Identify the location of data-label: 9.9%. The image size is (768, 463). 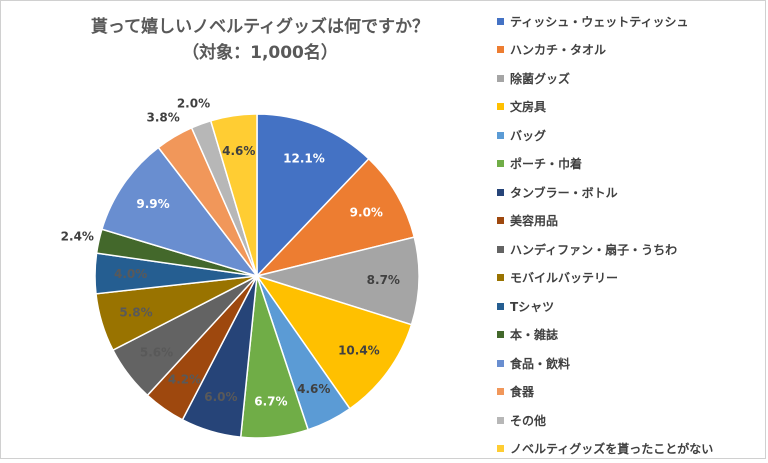
(152, 204).